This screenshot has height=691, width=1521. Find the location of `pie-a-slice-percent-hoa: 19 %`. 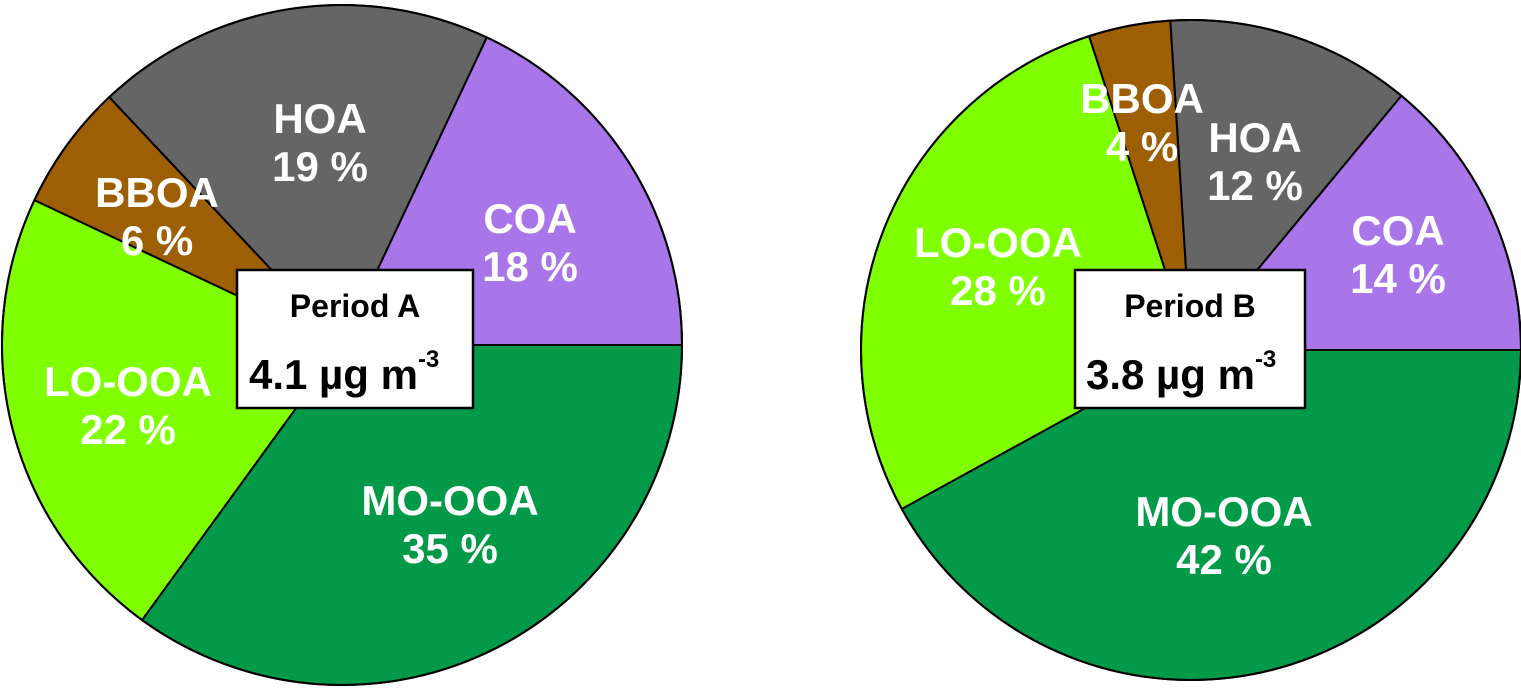

pie-a-slice-percent-hoa: 19 % is located at coordinates (320, 166).